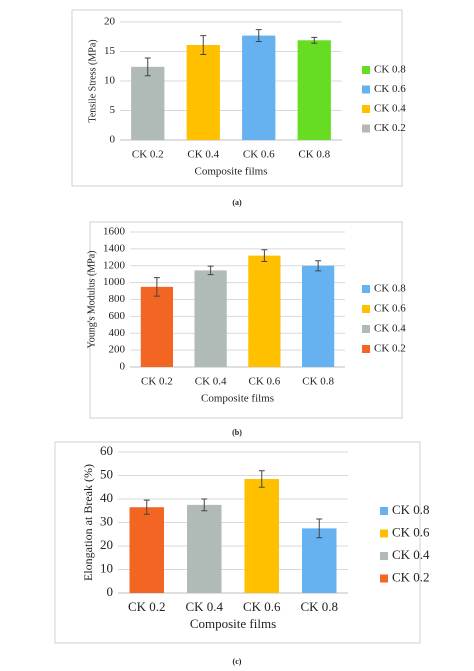 The height and width of the screenshot is (671, 474). I want to click on y-axis-label: Elongation at Break (%), so click(88, 522).